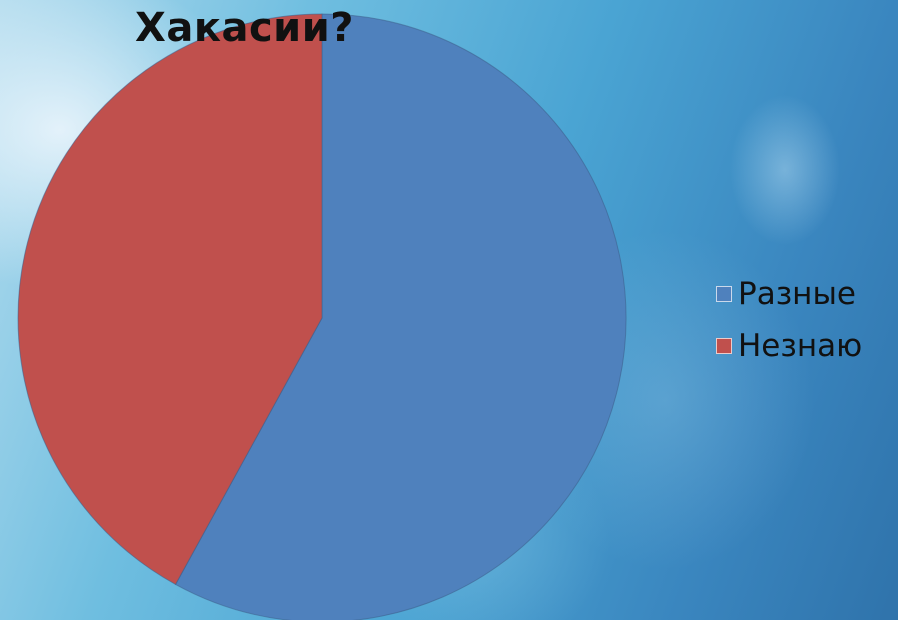 The width and height of the screenshot is (898, 620). Describe the element at coordinates (800, 346) in the screenshot. I see `legend-label-neznayu: Незнаю` at that location.